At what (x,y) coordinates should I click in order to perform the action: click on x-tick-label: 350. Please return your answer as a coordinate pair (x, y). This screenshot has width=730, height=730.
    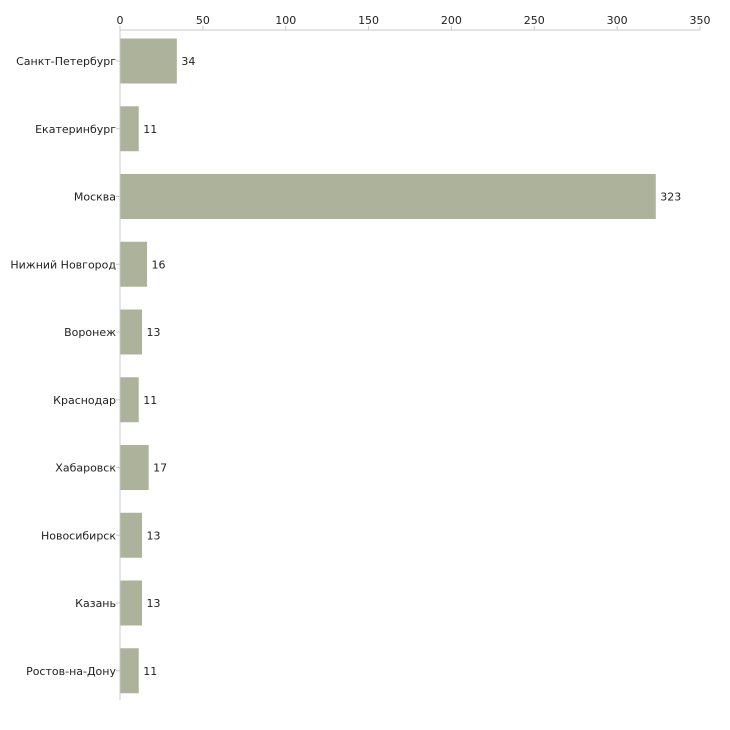
    Looking at the image, I should click on (700, 20).